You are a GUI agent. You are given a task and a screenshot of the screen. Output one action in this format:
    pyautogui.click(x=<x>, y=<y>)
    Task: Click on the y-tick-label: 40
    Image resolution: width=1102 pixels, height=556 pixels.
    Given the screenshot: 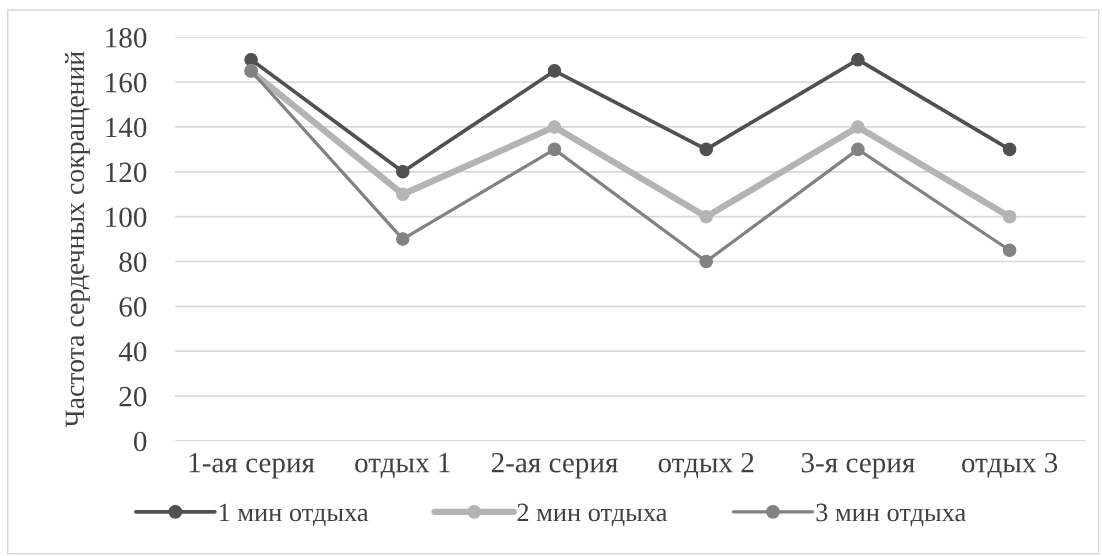 What is the action you would take?
    pyautogui.click(x=132, y=351)
    